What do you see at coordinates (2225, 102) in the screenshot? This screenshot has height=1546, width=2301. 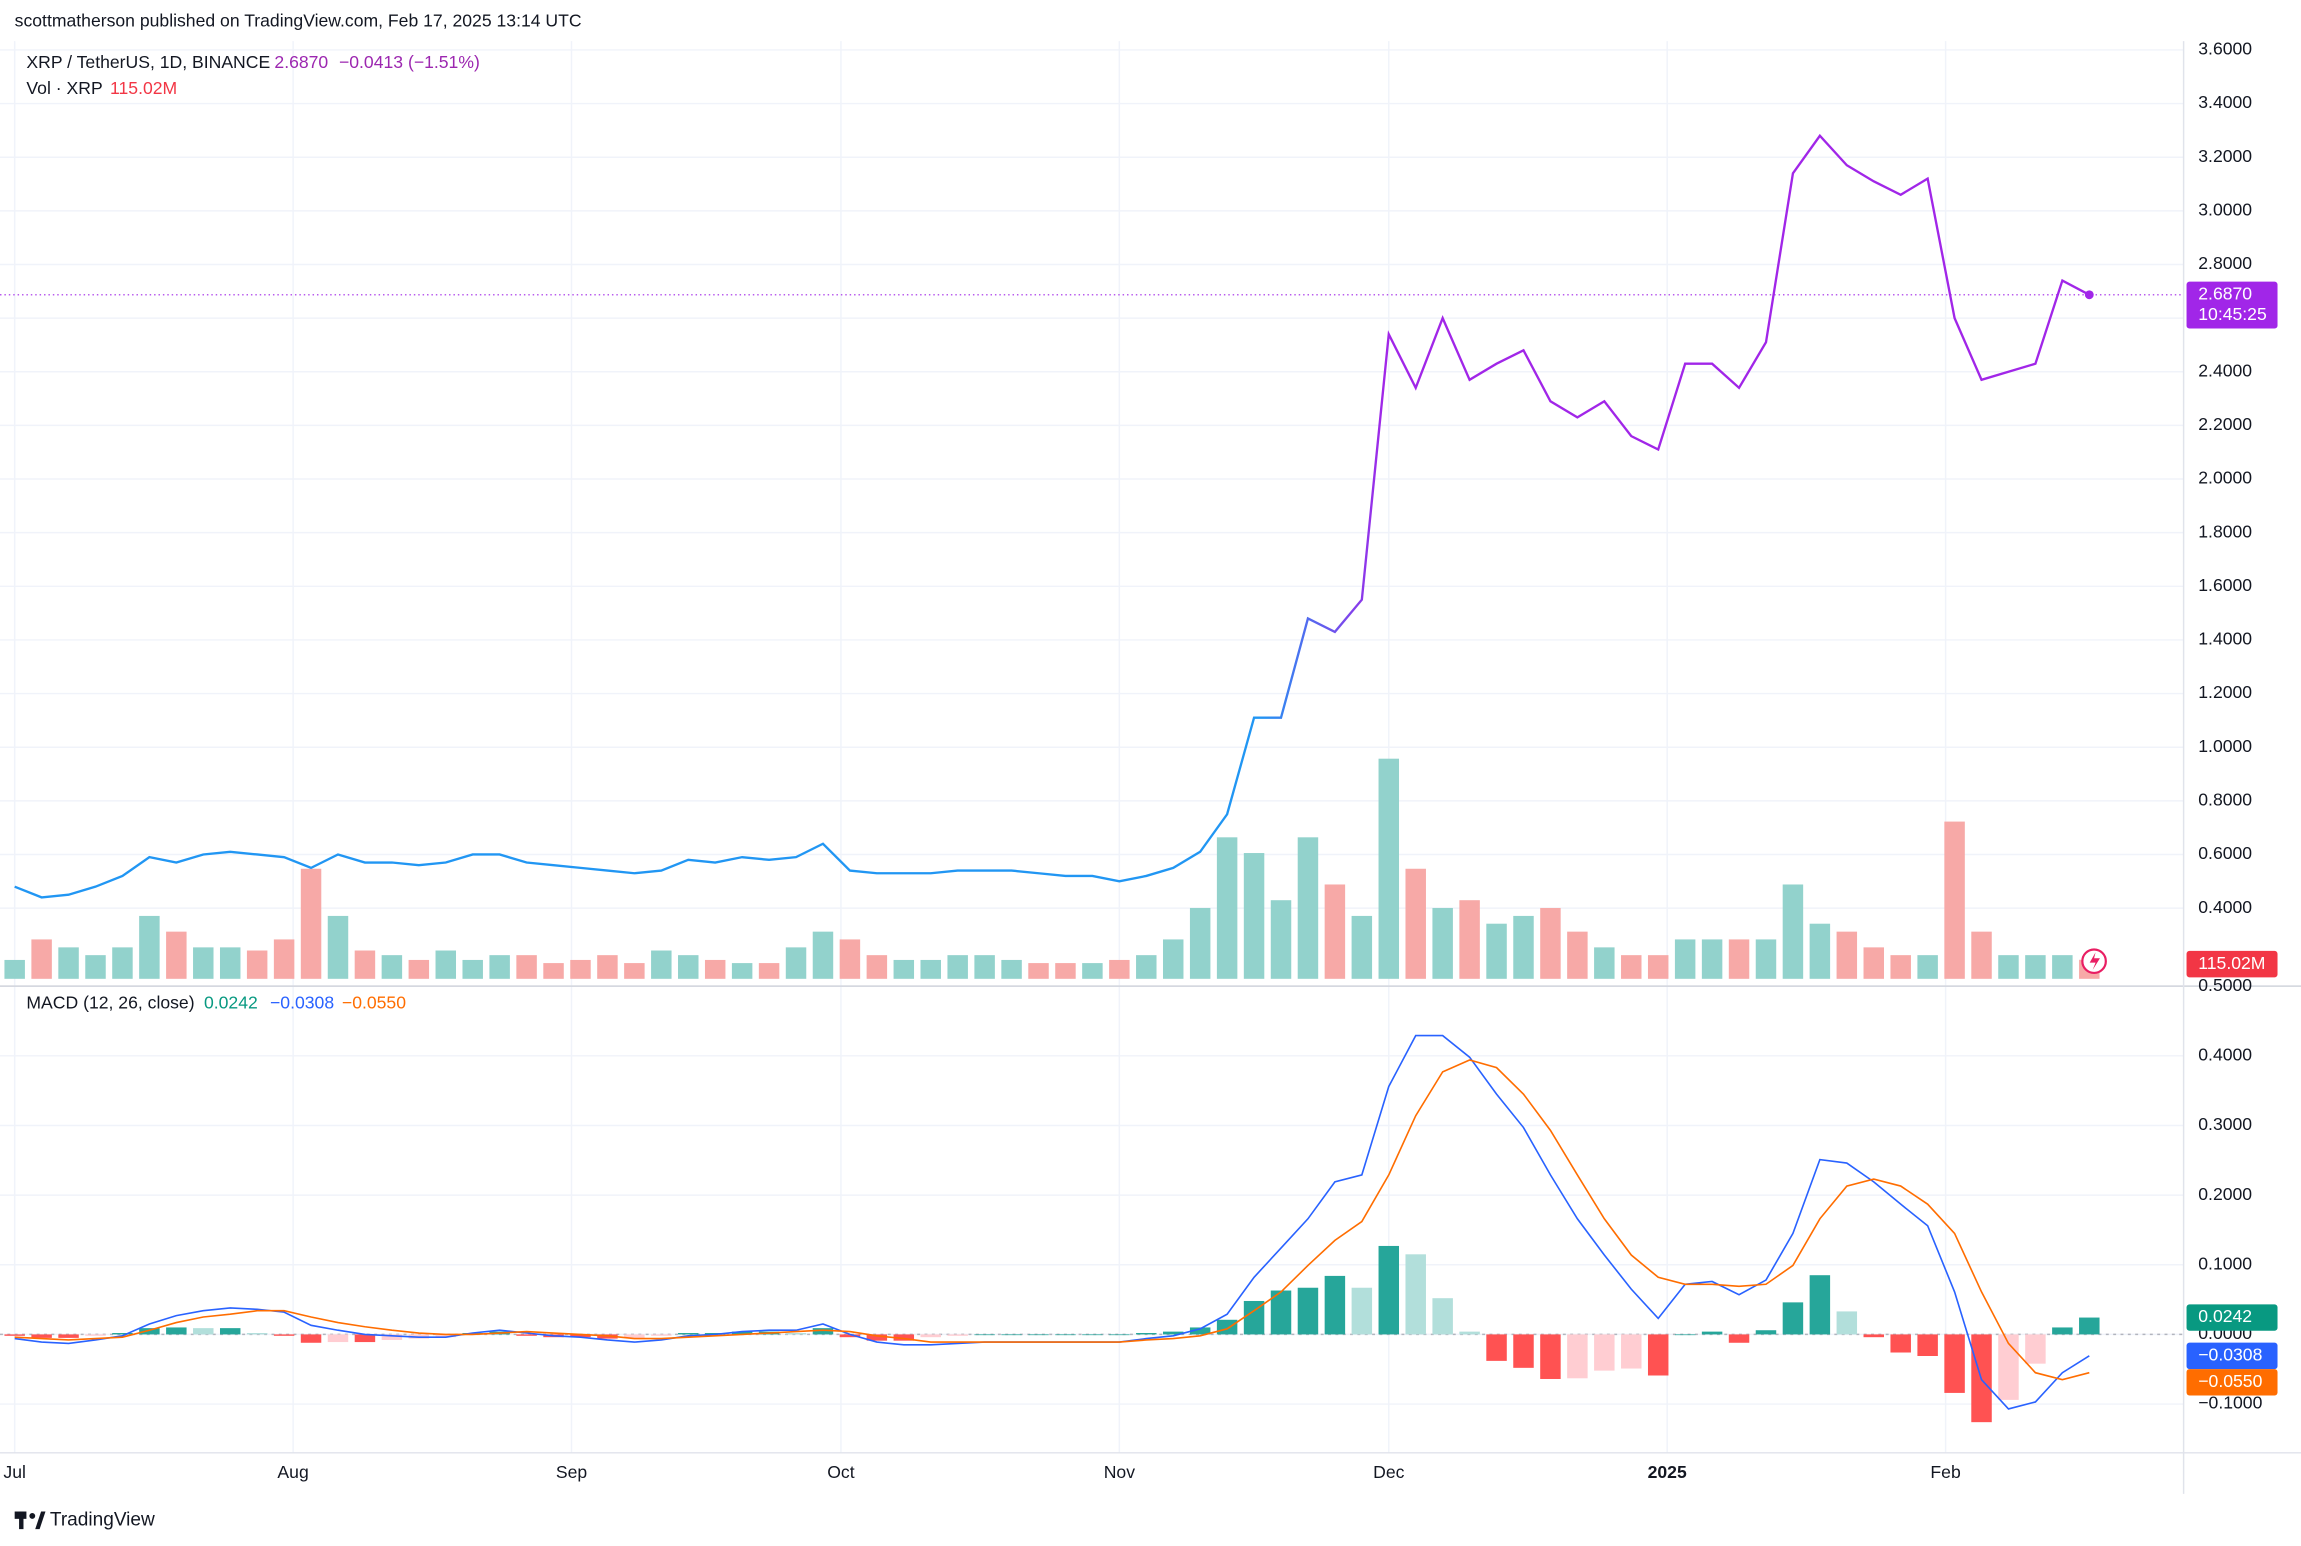 I see `y-tick-label: 3.4000` at bounding box center [2225, 102].